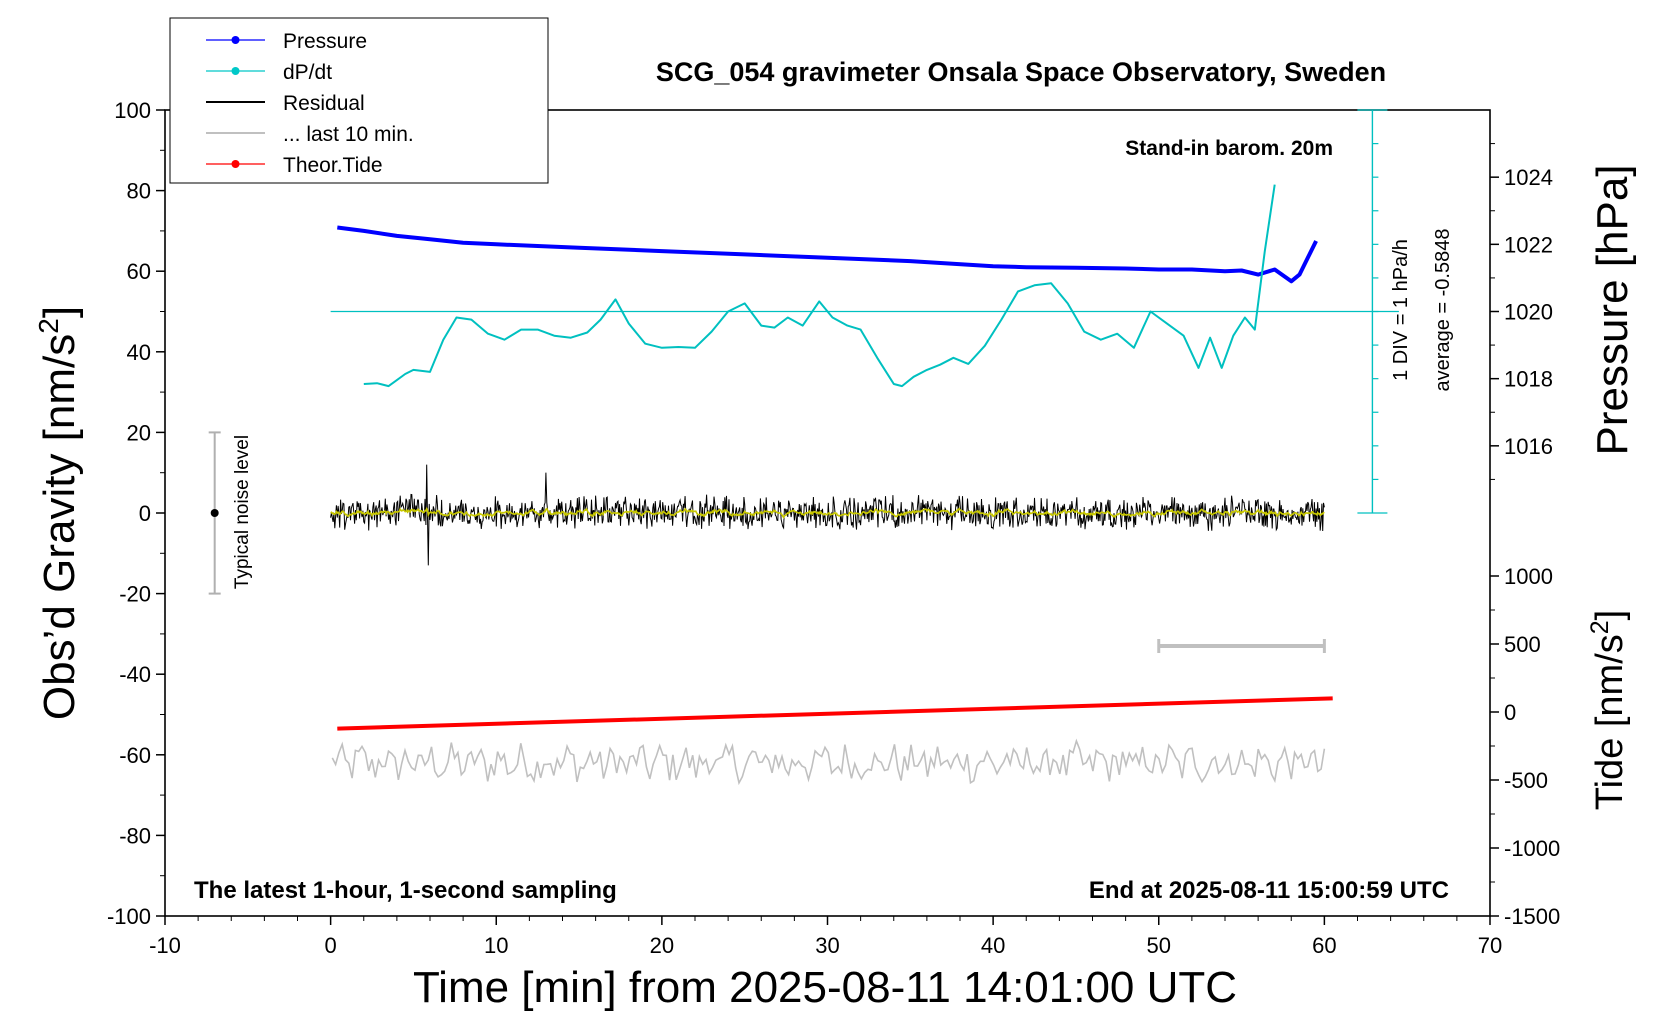 The image size is (1660, 1020). I want to click on dpdt-average-label: average = -0.5848, so click(1443, 310).